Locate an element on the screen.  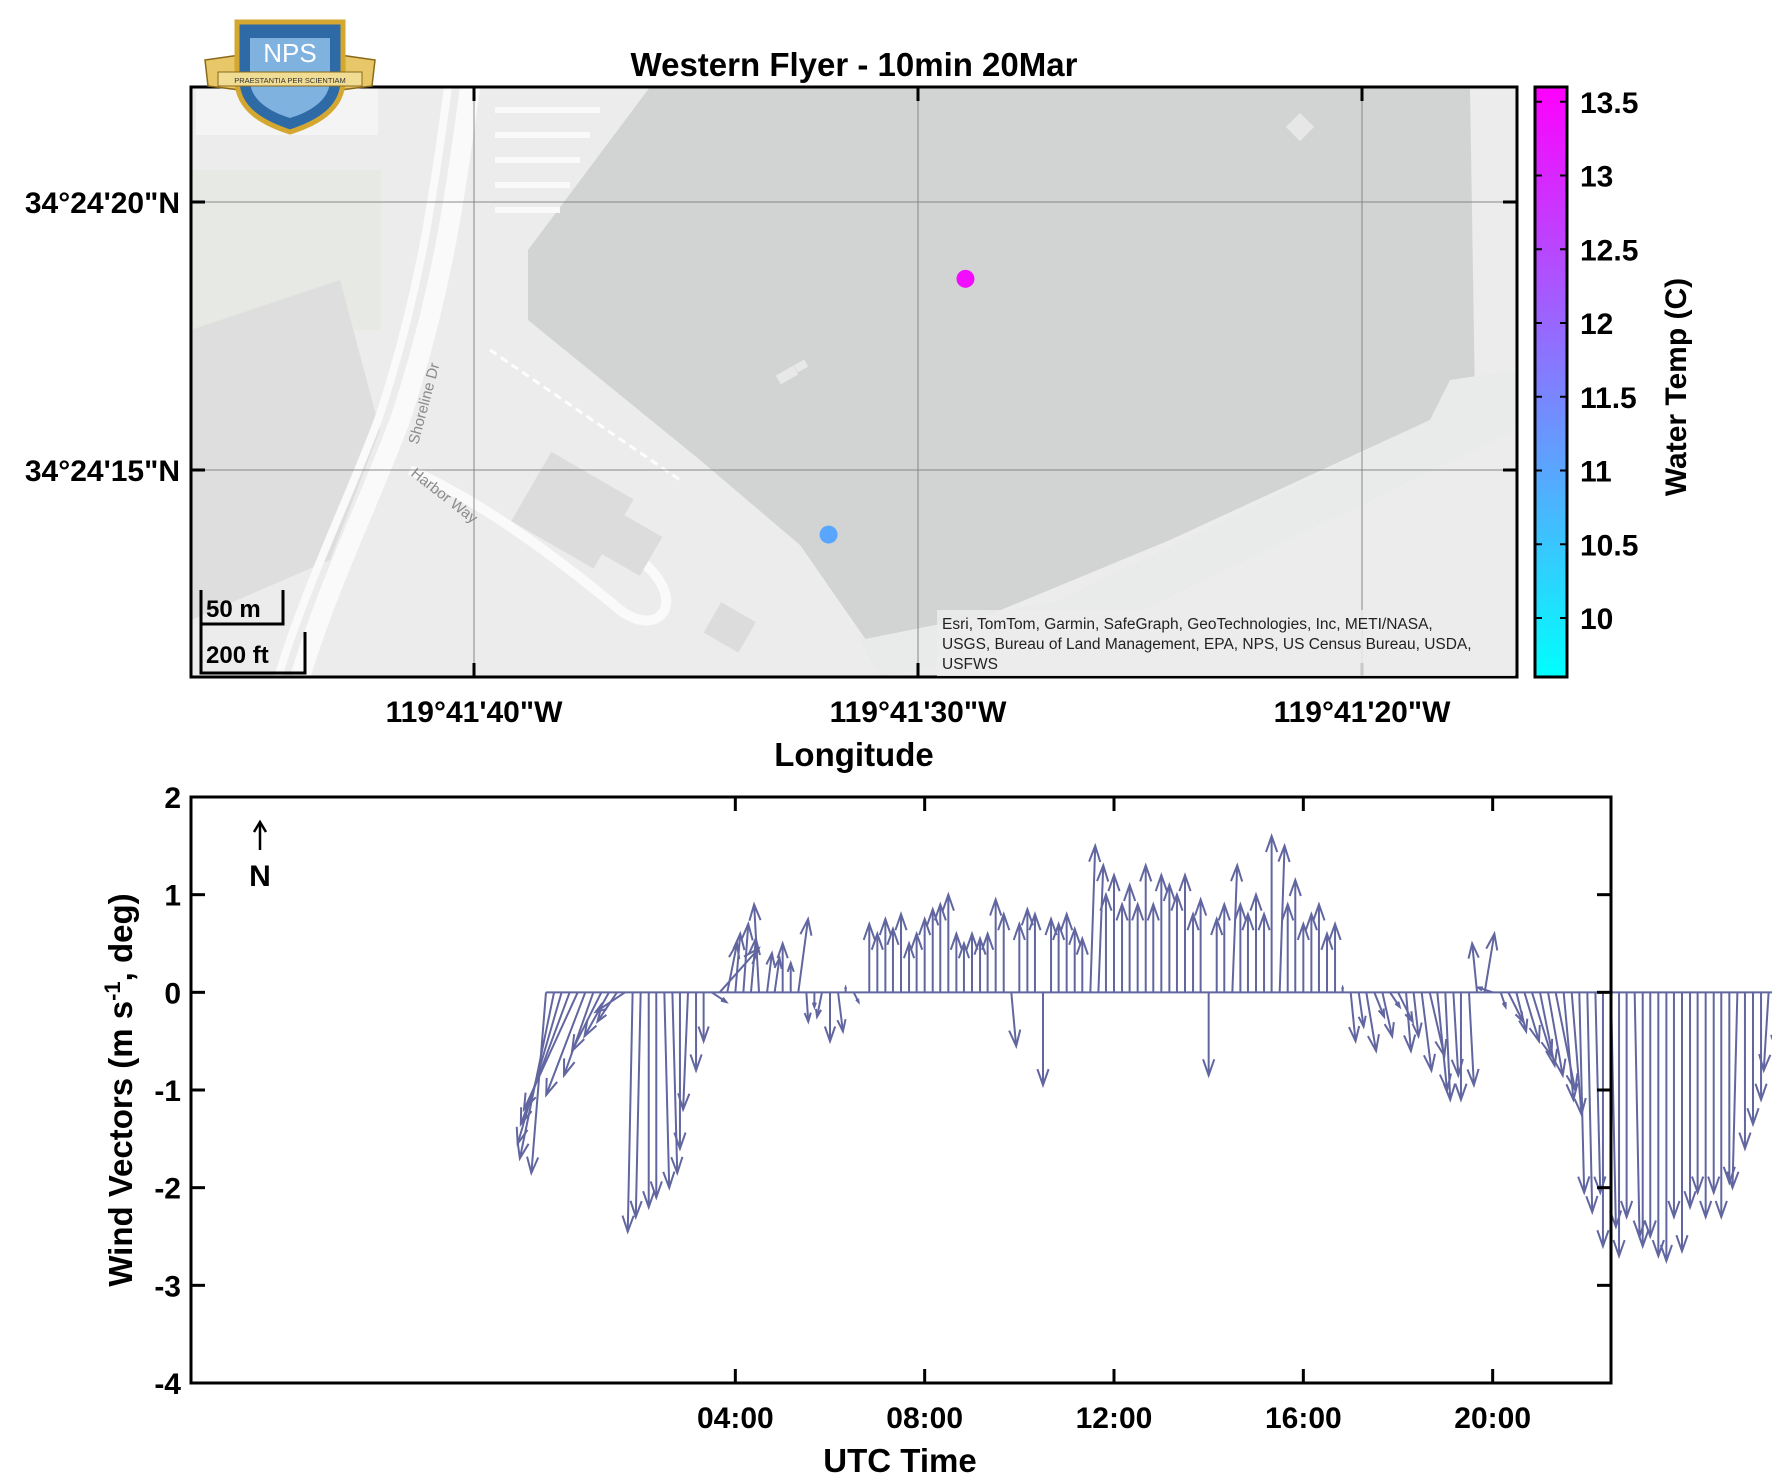
wind-x-tick-label: 08:00 is located at coordinates (924, 1418).